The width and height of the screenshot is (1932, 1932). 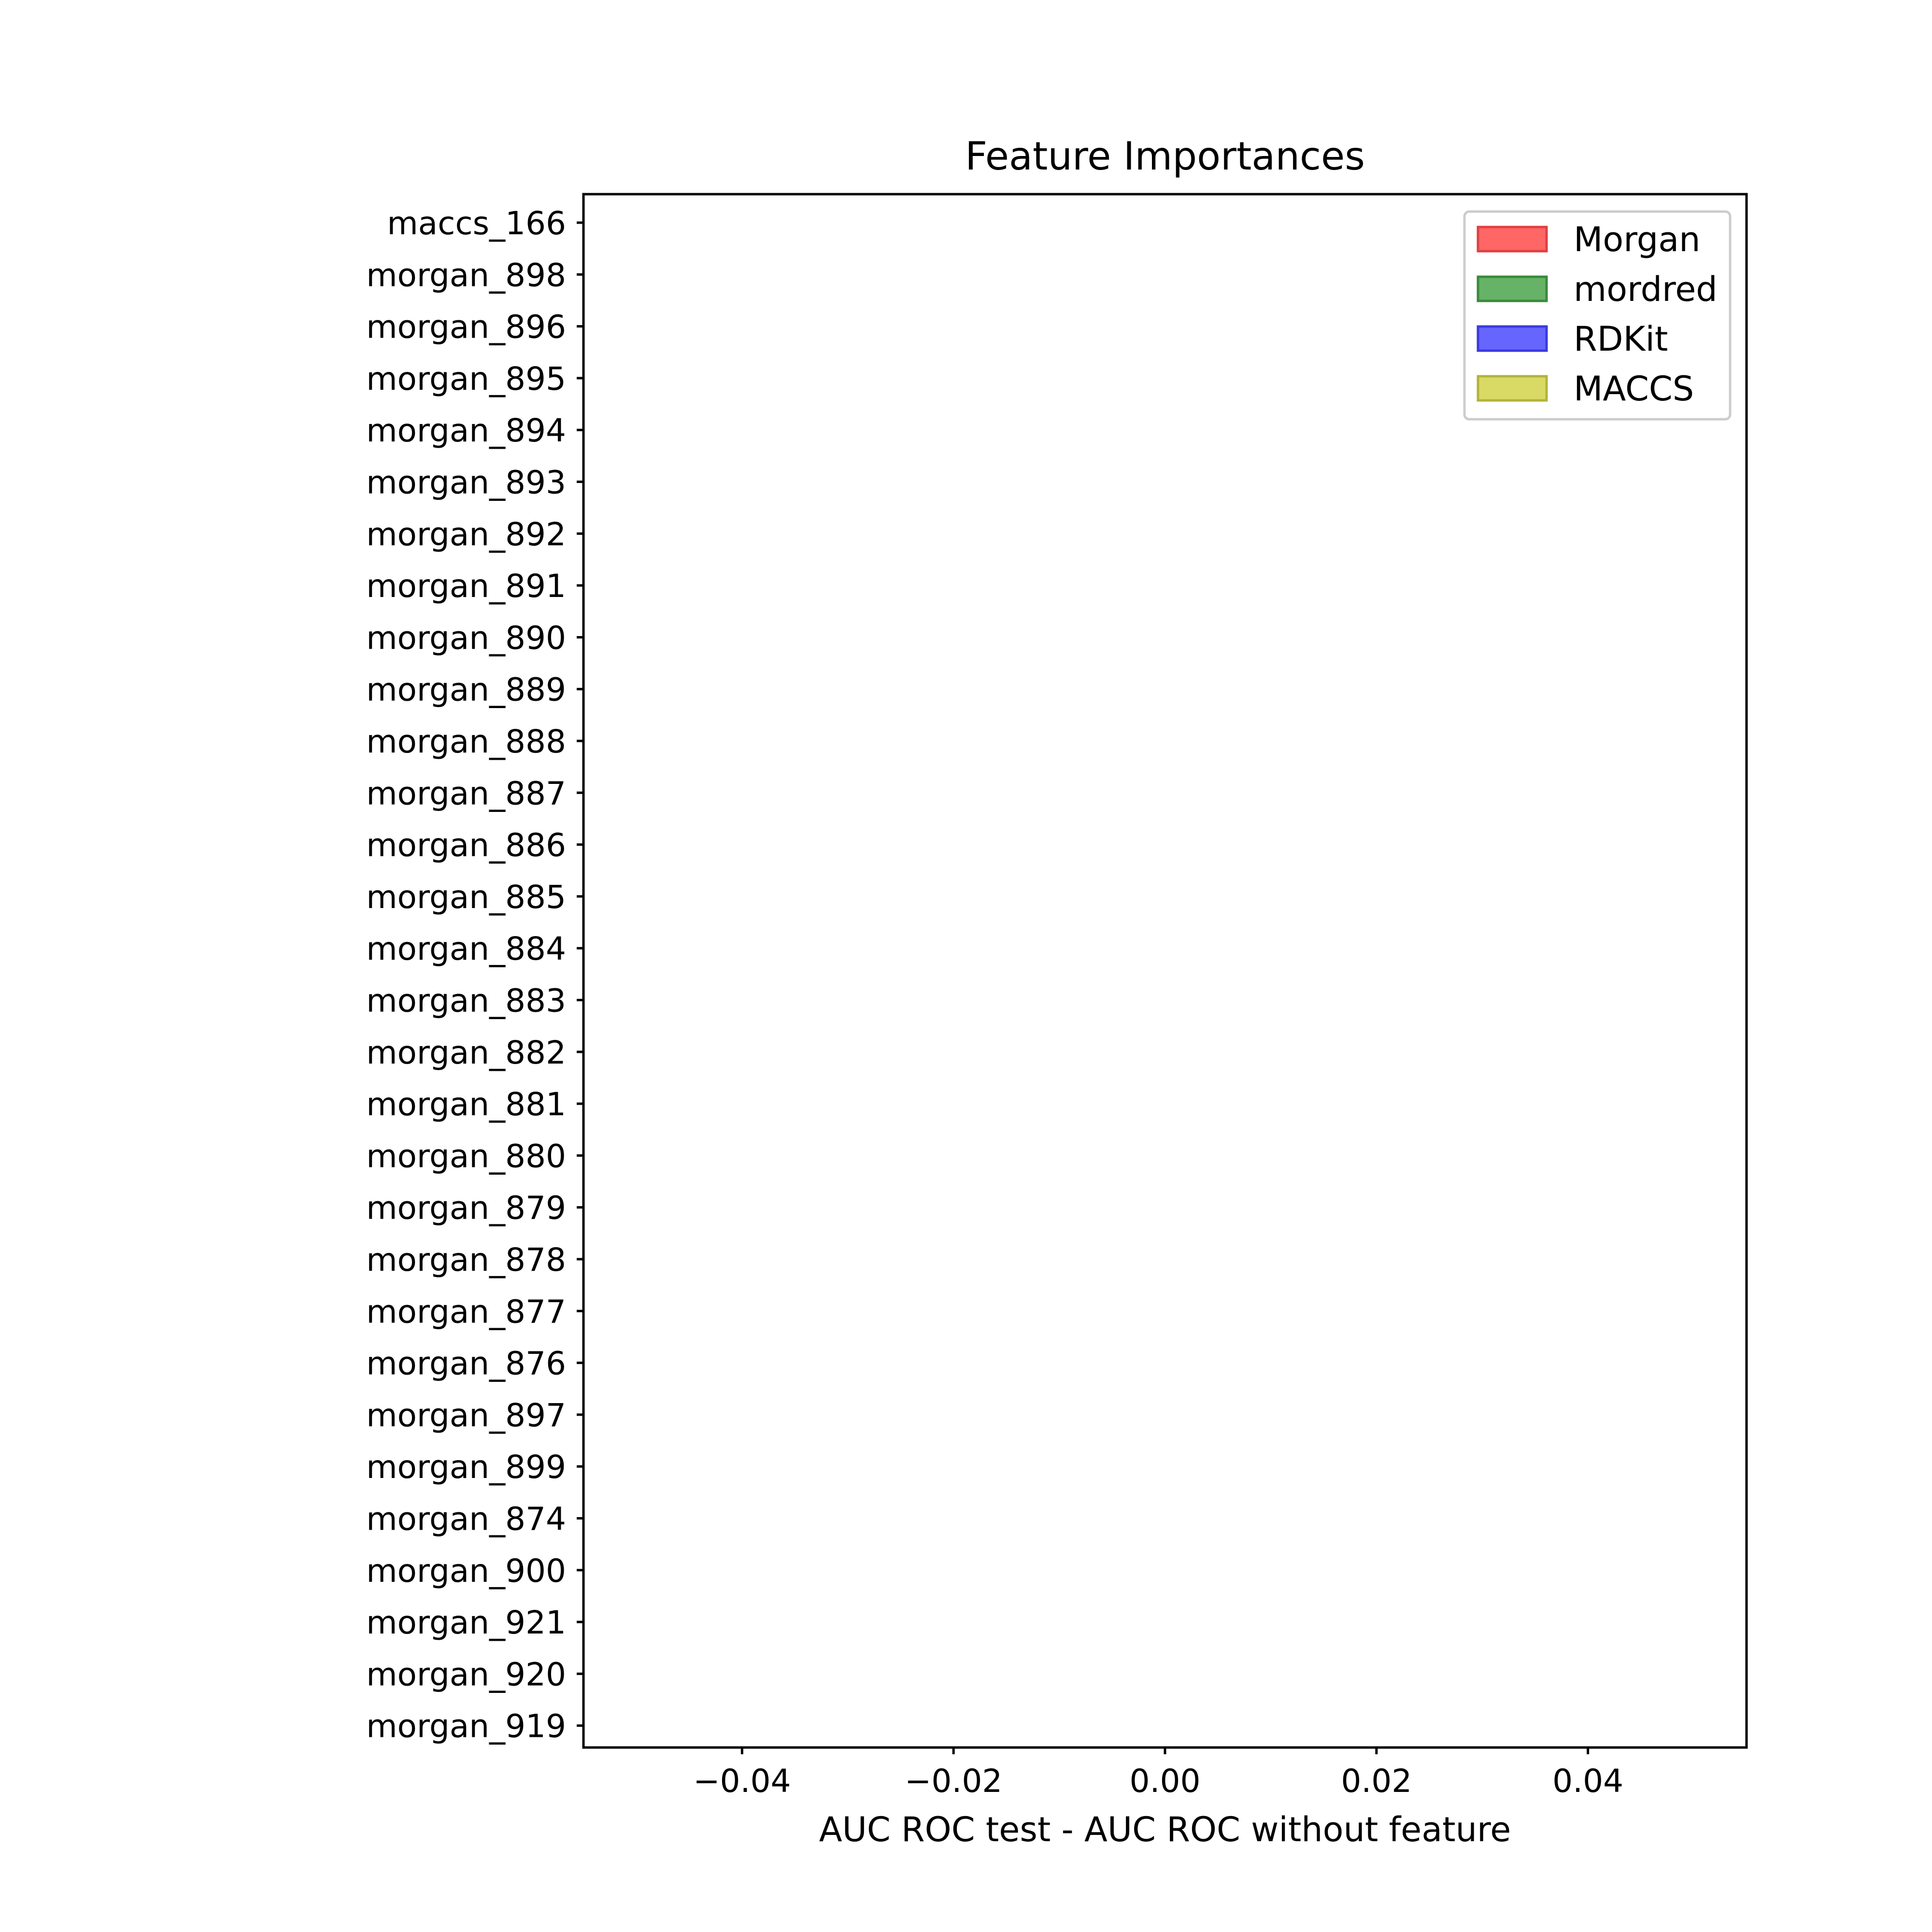 What do you see at coordinates (742, 1781) in the screenshot?
I see `x-tick-label: −0.04` at bounding box center [742, 1781].